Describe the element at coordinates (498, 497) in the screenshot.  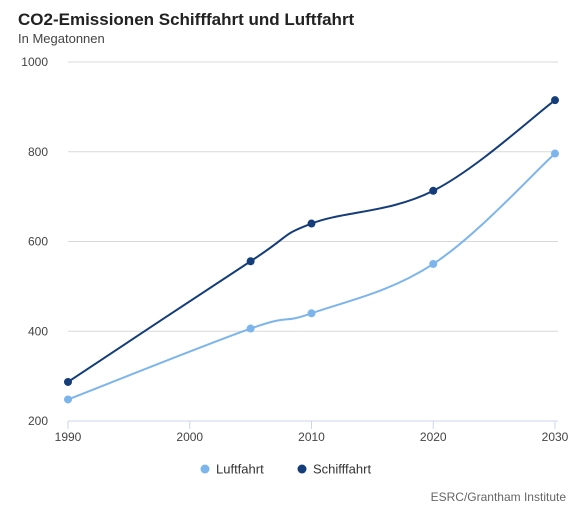
I see `source-credit: ESRC/Grantham Institute` at that location.